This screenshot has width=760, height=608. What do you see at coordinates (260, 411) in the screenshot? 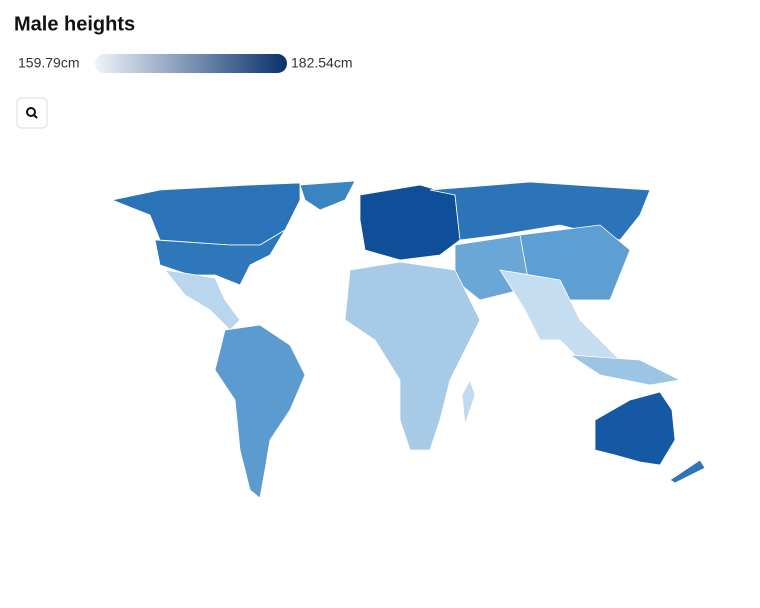
I see `region-south-america` at bounding box center [260, 411].